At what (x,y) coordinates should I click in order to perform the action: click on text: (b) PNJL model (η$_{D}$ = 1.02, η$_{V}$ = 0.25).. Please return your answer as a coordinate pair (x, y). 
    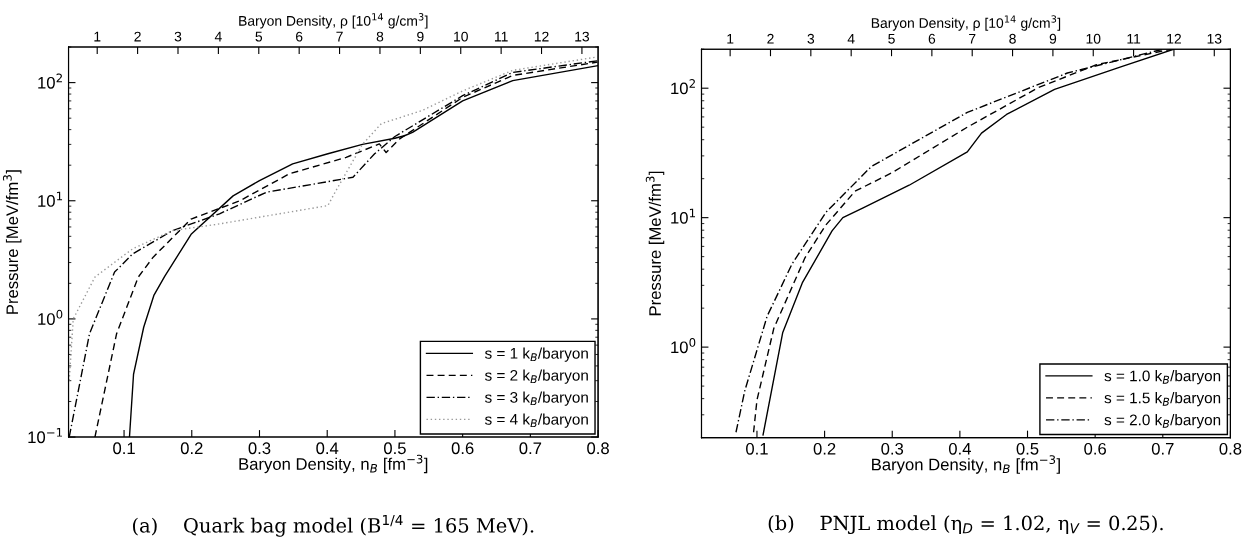
    Looking at the image, I should click on (965, 525).